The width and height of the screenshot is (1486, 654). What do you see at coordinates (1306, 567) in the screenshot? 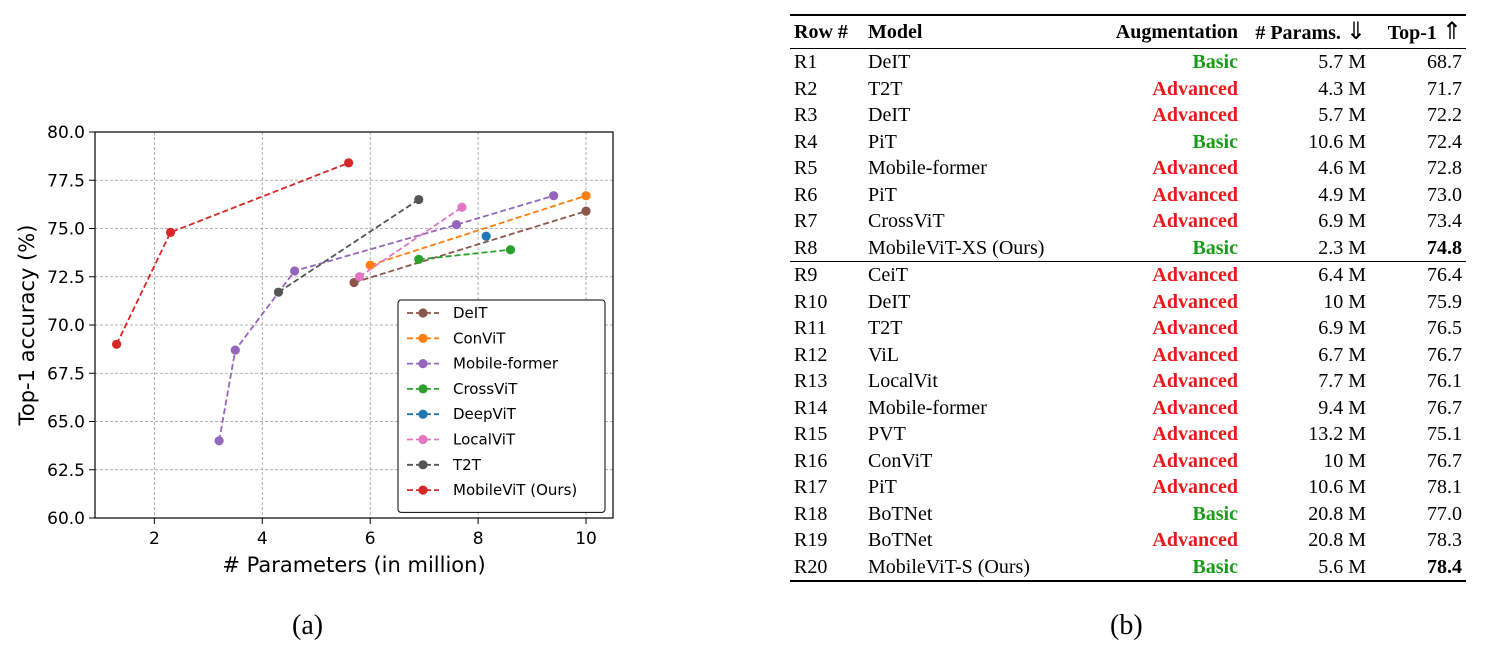
I see `params-cell: 5.6 M` at bounding box center [1306, 567].